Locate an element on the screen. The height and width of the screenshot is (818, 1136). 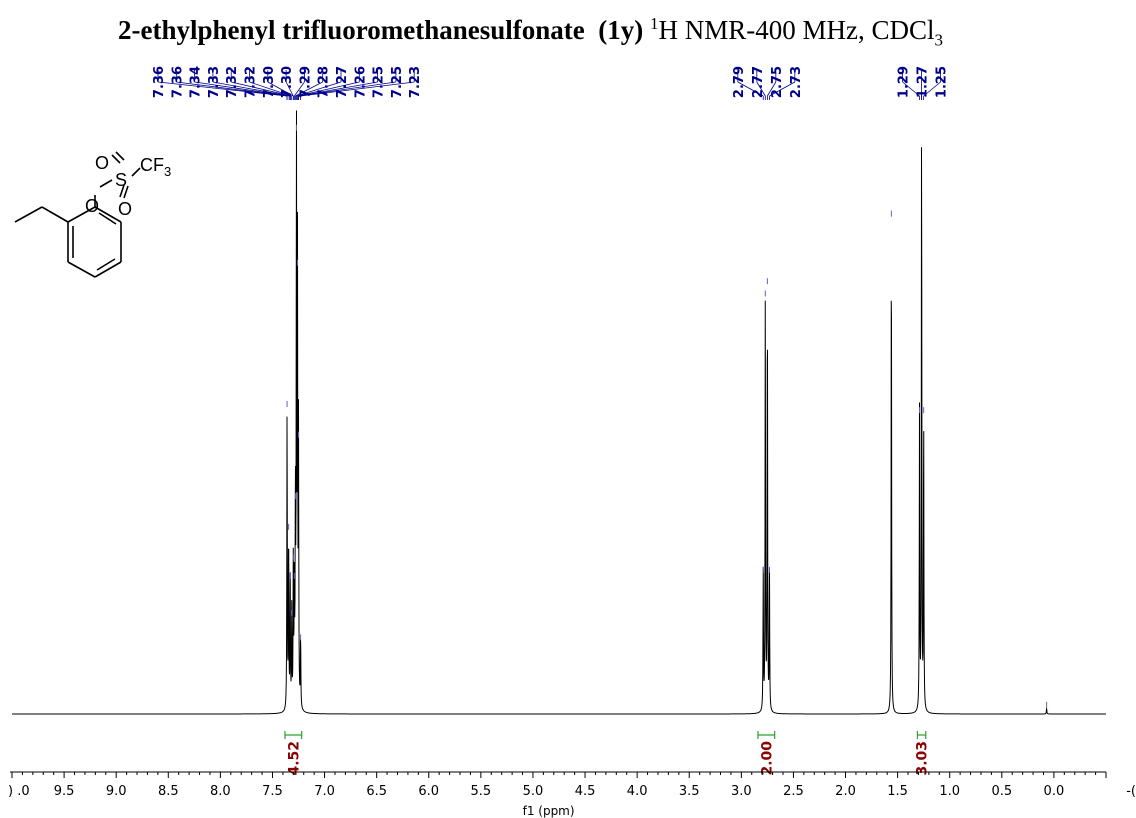
x-tick-label: 0.5 is located at coordinates (1001, 791).